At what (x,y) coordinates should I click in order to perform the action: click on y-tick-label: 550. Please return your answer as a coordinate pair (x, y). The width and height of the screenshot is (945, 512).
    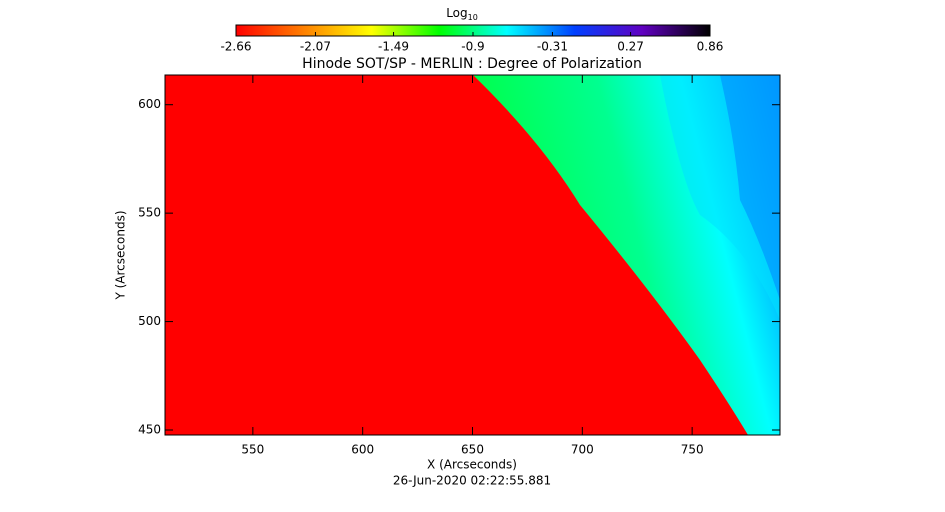
    Looking at the image, I should click on (149, 213).